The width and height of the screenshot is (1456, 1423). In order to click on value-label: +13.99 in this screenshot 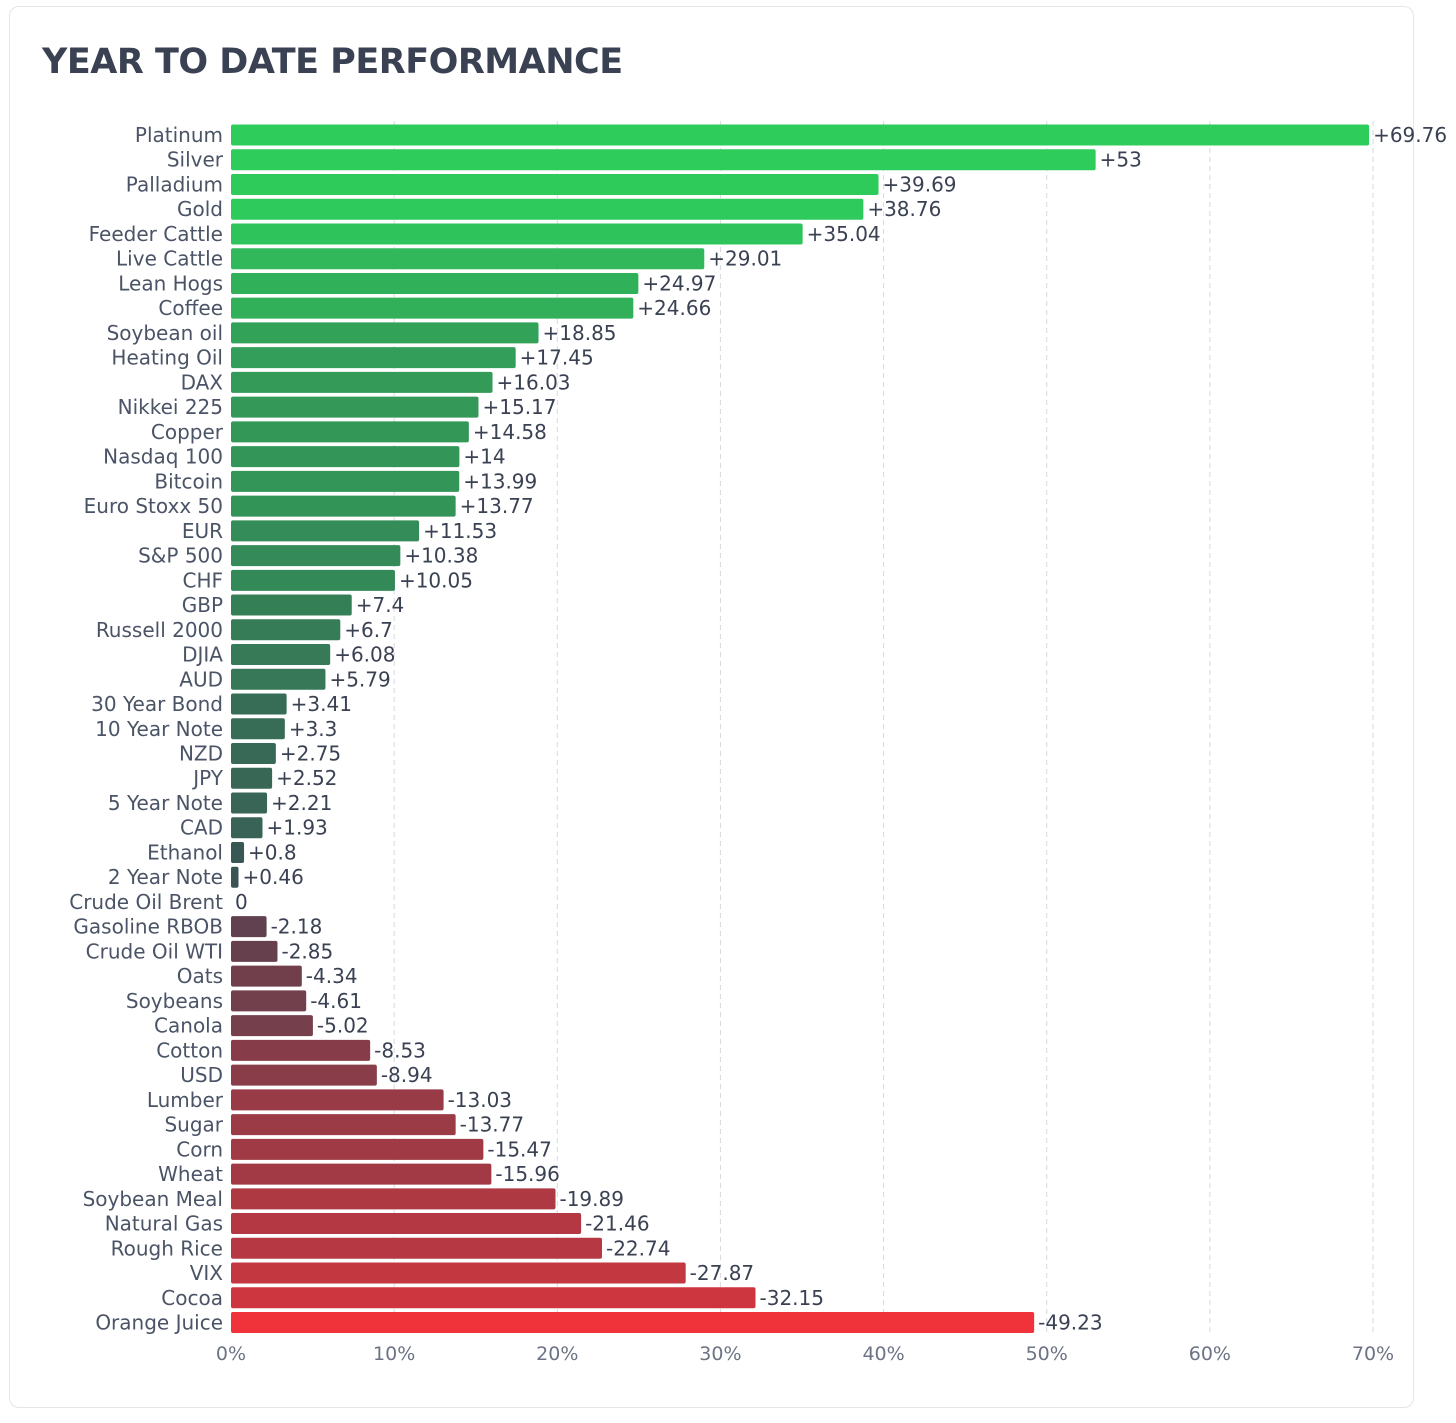, I will do `click(500, 481)`.